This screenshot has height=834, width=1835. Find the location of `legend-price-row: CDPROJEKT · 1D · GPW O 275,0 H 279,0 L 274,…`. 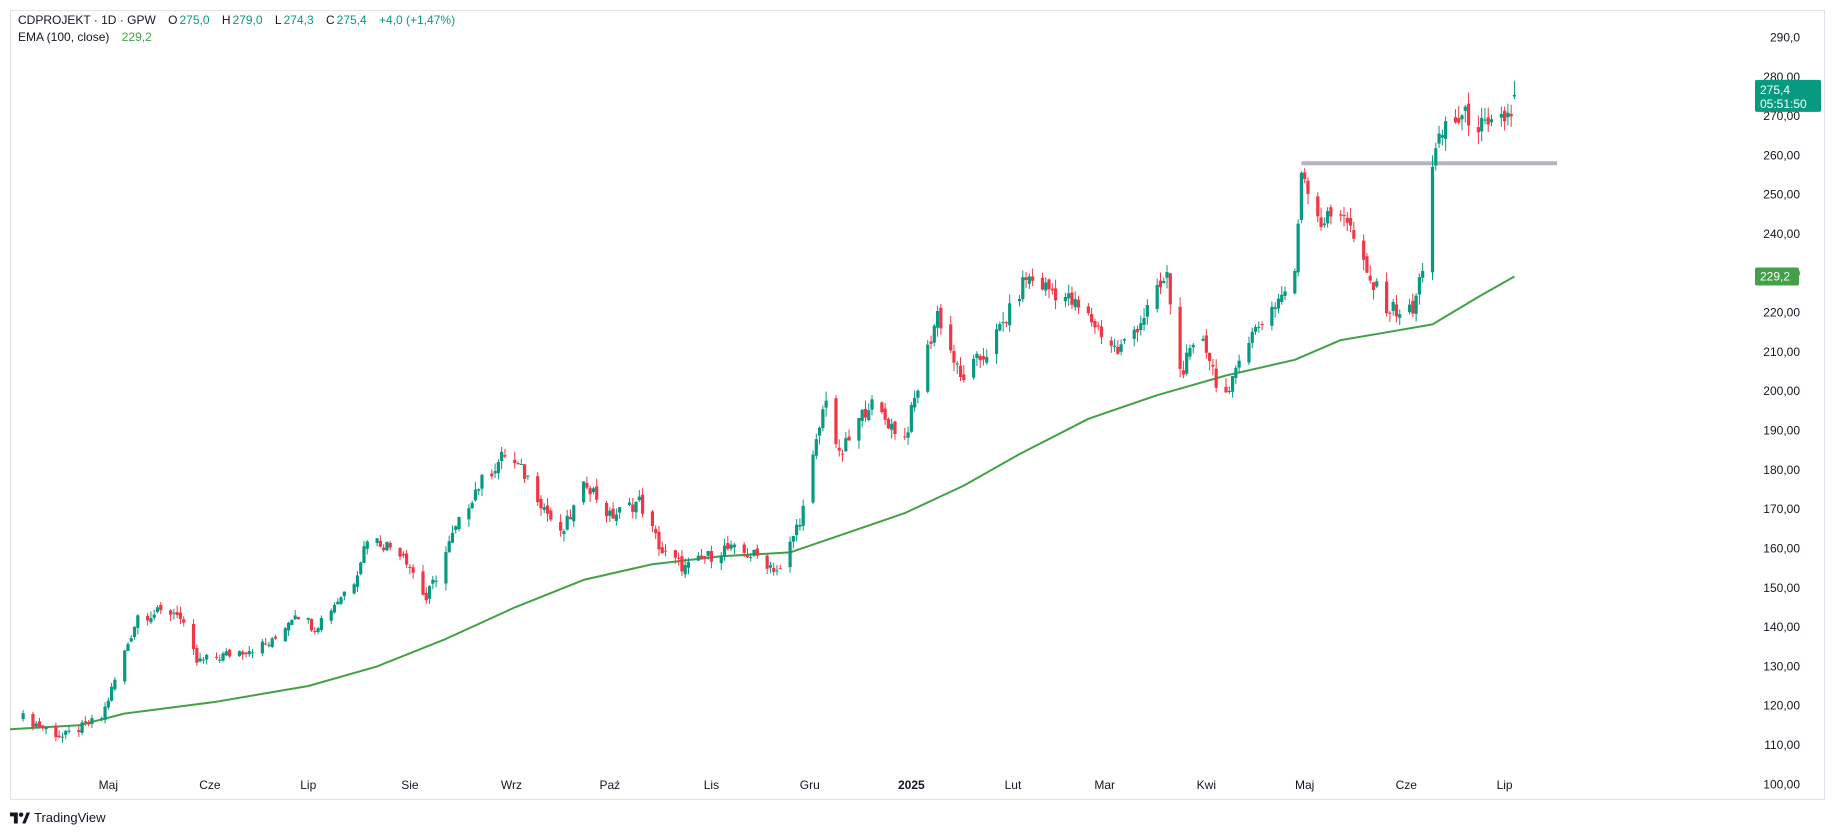

legend-price-row: CDPROJEKT · 1D · GPW O 275,0 H 279,0 L 274,… is located at coordinates (237, 20).